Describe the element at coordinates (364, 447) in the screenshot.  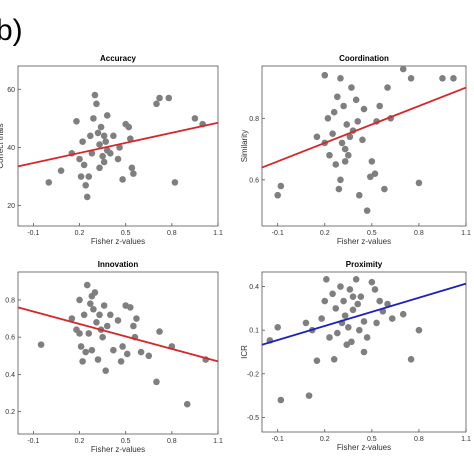
I see `x-axis-label: Fisher z-values` at that location.